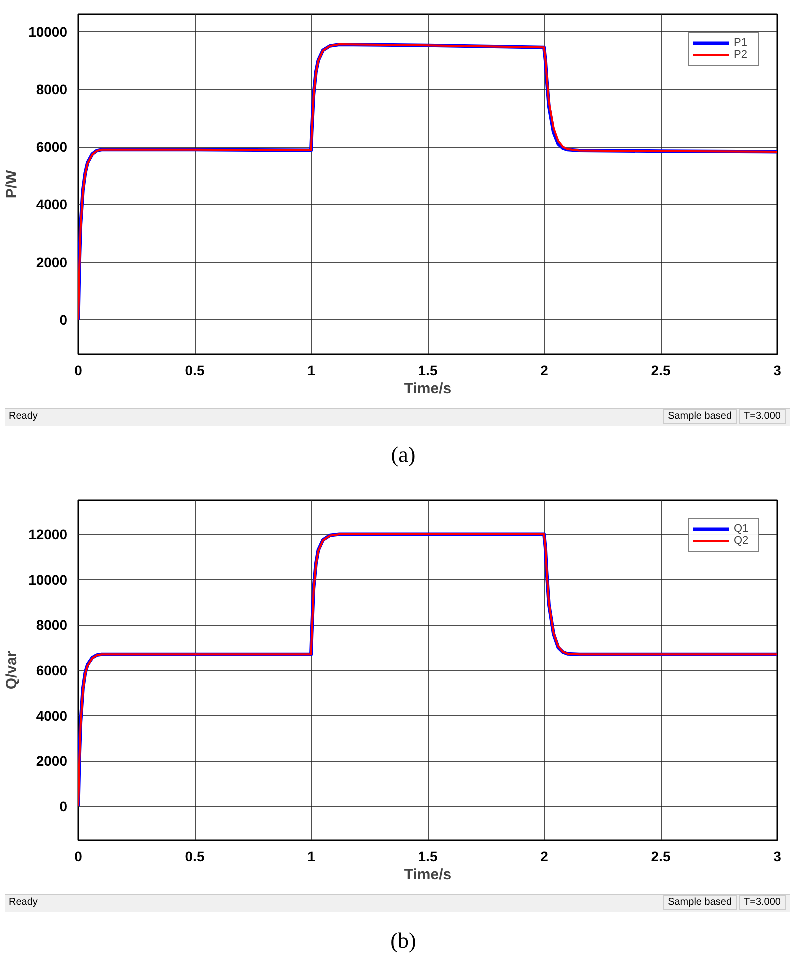  I want to click on y-tick-label: 12000, so click(48, 534).